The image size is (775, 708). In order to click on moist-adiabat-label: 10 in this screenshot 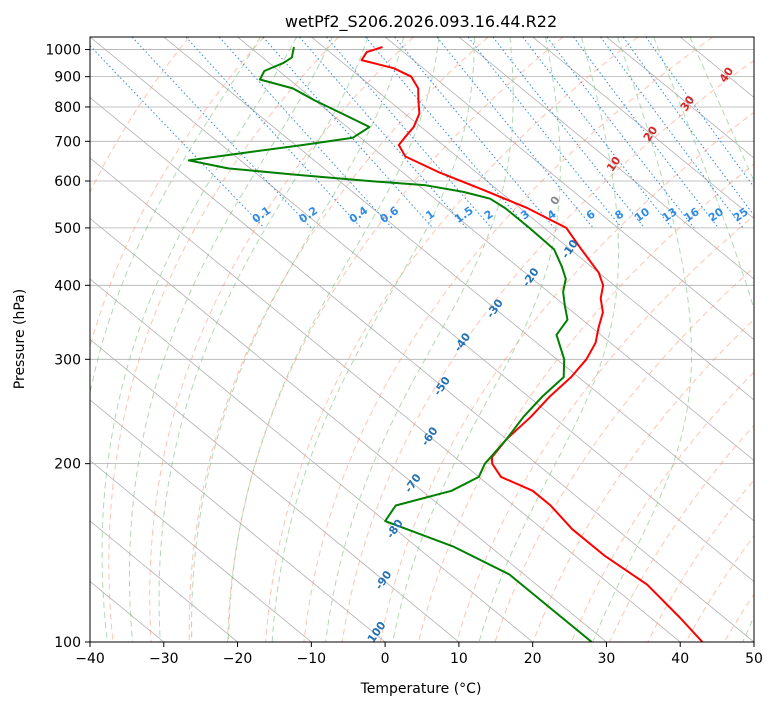, I will do `click(614, 164)`.